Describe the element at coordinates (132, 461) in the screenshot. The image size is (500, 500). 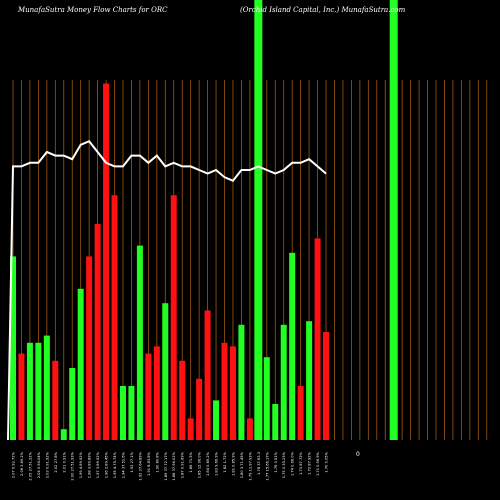
I see `x-tick-label: 1.93 27.1%` at that location.